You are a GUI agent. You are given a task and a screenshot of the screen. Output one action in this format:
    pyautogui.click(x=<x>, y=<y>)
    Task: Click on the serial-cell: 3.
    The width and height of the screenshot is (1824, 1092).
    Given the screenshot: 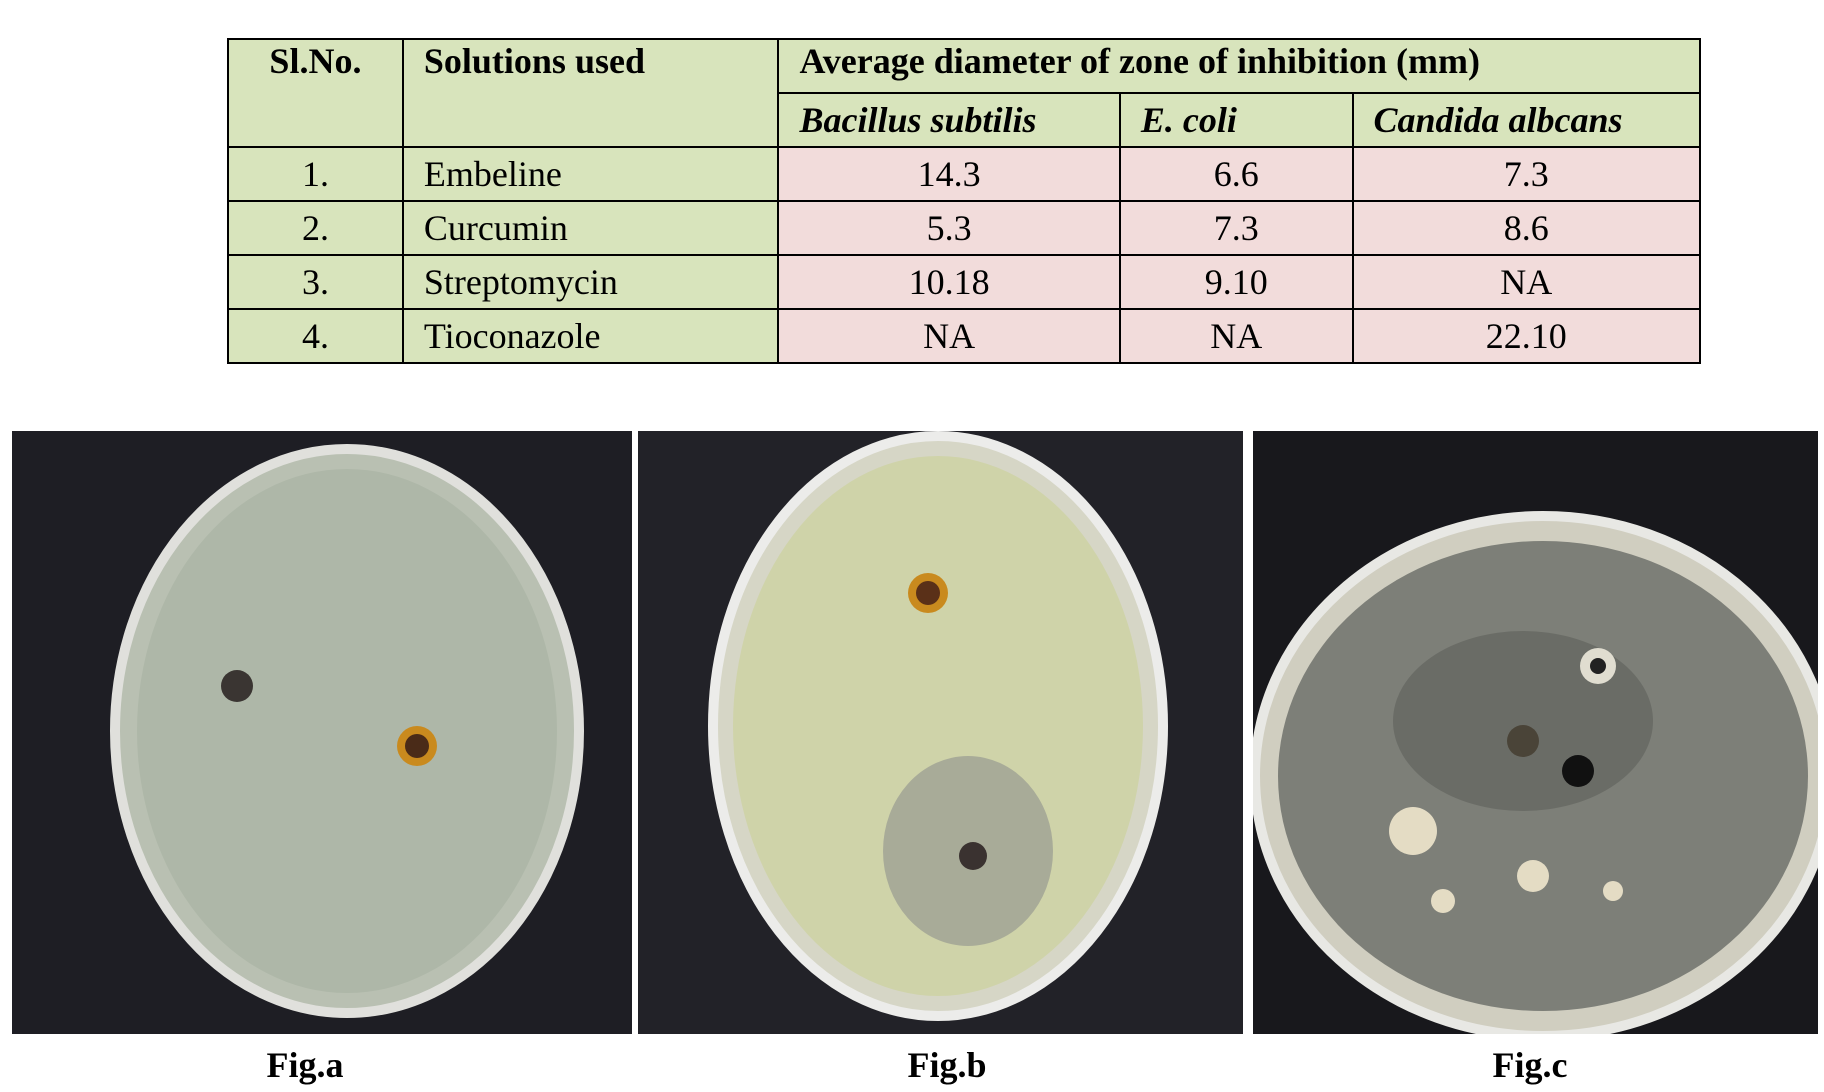 What is the action you would take?
    pyautogui.click(x=315, y=282)
    